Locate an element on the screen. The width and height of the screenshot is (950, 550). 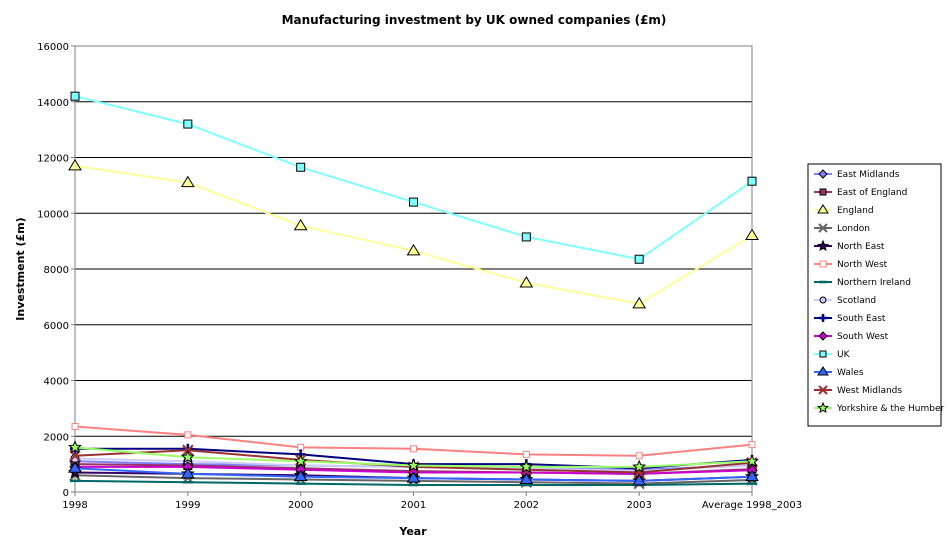
legend-label: South East is located at coordinates (861, 319).